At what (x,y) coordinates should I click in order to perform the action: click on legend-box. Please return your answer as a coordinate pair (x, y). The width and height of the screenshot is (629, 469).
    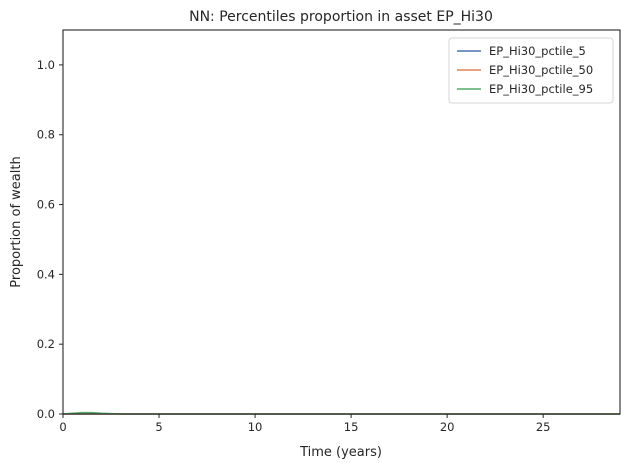
    Looking at the image, I should click on (531, 70).